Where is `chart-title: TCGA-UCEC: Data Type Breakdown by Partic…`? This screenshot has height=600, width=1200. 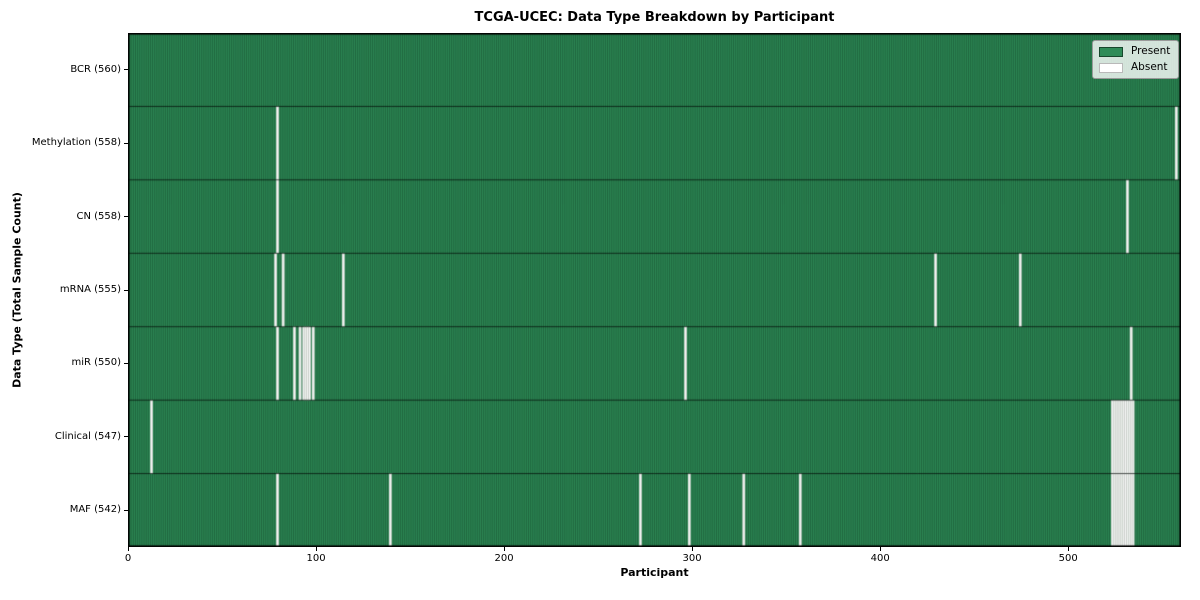
chart-title: TCGA-UCEC: Data Type Breakdown by Partic… is located at coordinates (654, 17).